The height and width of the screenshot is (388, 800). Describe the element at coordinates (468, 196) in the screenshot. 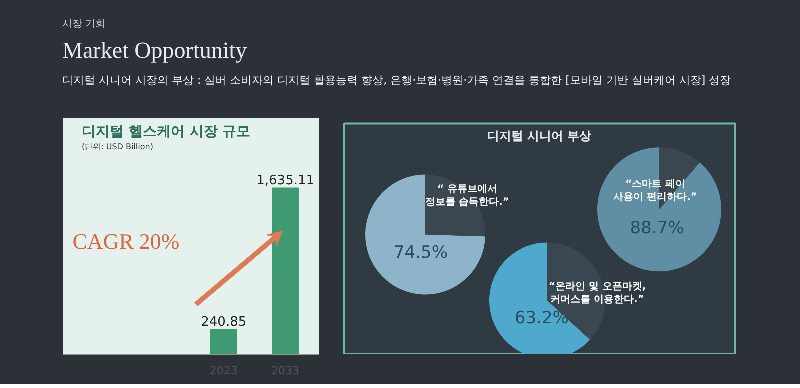

I see `text: “ 유튜브에서 정보를 습득한다.”` at that location.